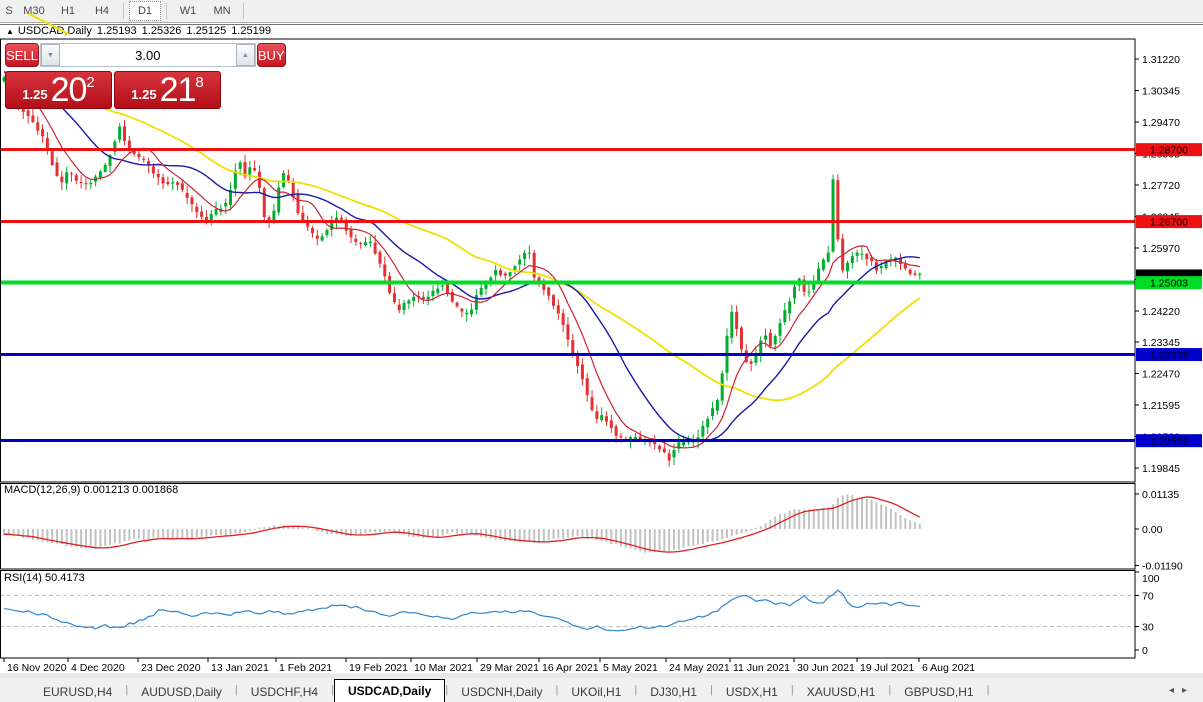 This screenshot has width=1203, height=702. What do you see at coordinates (37, 668) in the screenshot?
I see `x-axis-date-label: 16 Nov 2020` at bounding box center [37, 668].